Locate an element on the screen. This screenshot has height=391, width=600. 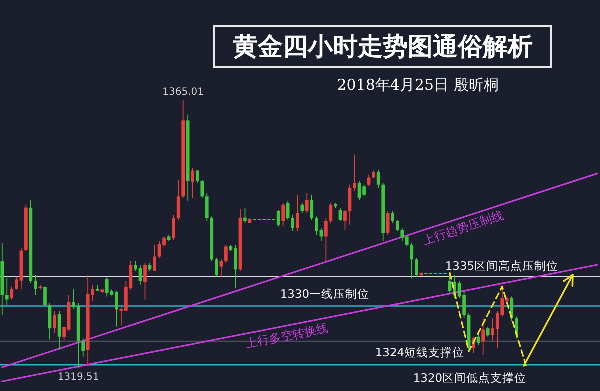
annotation: 1319.51 is located at coordinates (79, 377).